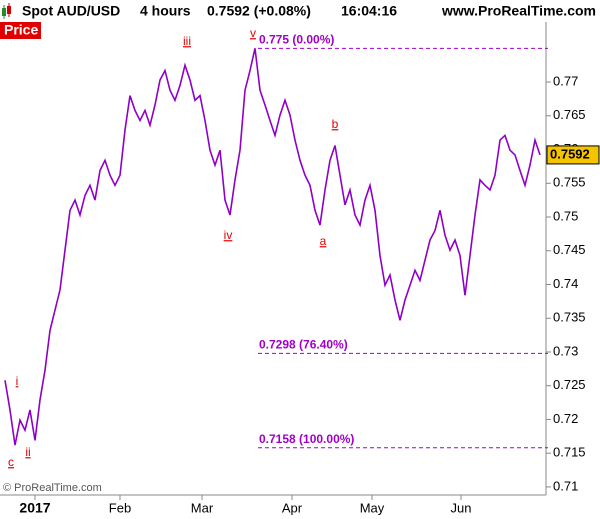 The image size is (600, 519). What do you see at coordinates (187, 41) in the screenshot?
I see `wave-label: iii` at bounding box center [187, 41].